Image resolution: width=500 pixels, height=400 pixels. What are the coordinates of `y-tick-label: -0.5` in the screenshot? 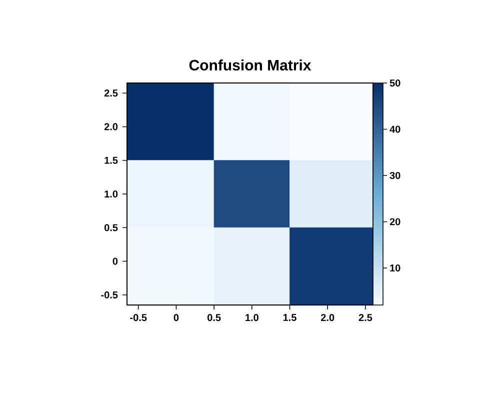 It's located at (109, 294).